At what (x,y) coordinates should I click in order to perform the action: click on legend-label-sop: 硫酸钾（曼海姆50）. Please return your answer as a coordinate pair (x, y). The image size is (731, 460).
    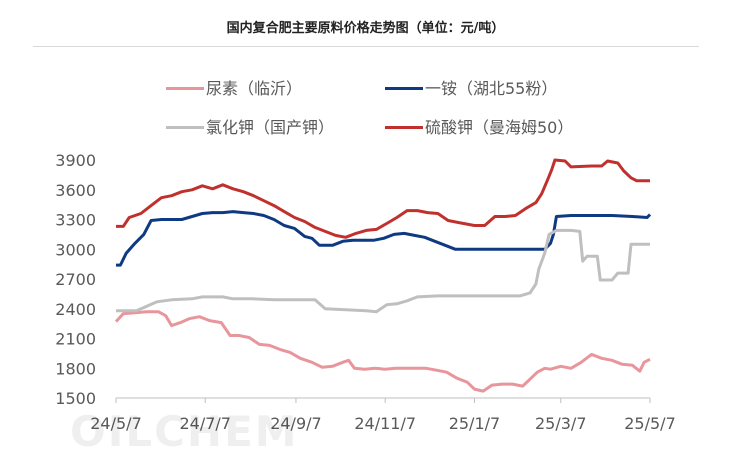
    Looking at the image, I should click on (499, 127).